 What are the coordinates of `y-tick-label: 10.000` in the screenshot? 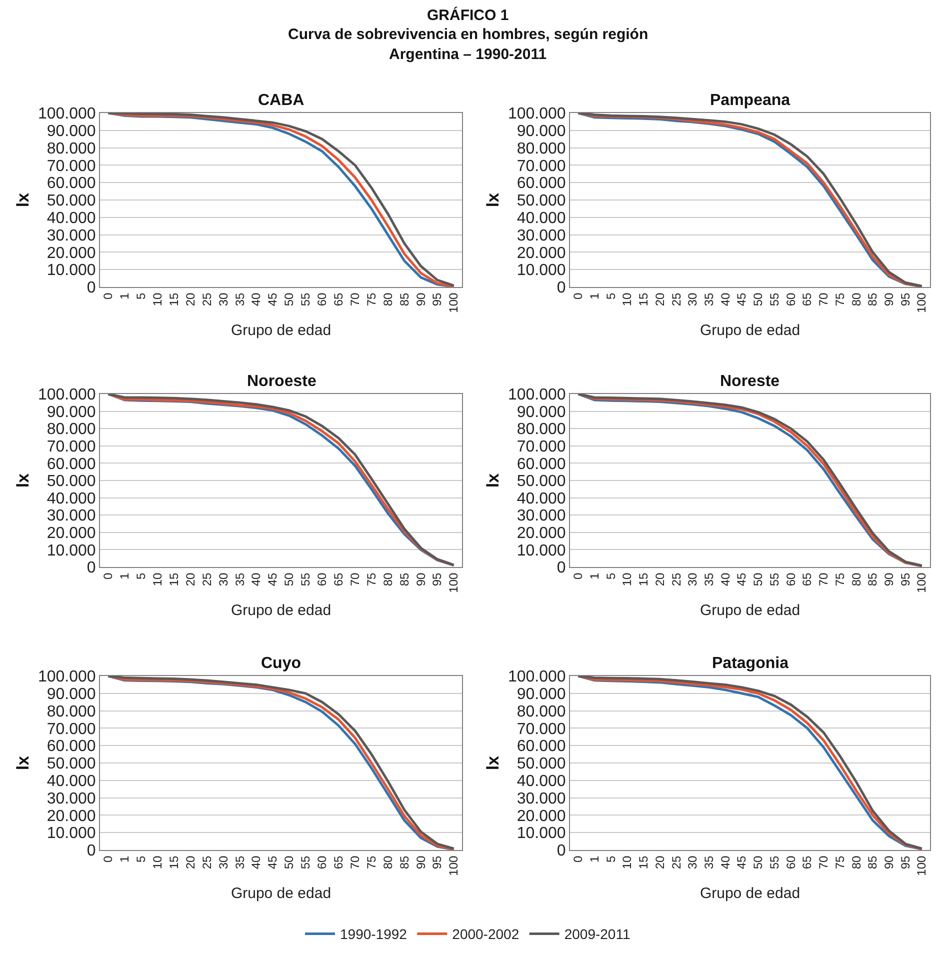 It's located at (71, 551).